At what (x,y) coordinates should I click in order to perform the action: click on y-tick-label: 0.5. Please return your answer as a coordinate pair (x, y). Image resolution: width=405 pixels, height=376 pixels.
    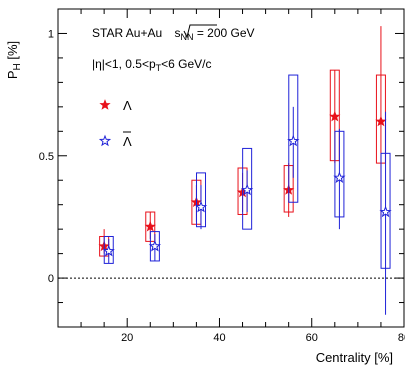
    Looking at the image, I should click on (46, 157).